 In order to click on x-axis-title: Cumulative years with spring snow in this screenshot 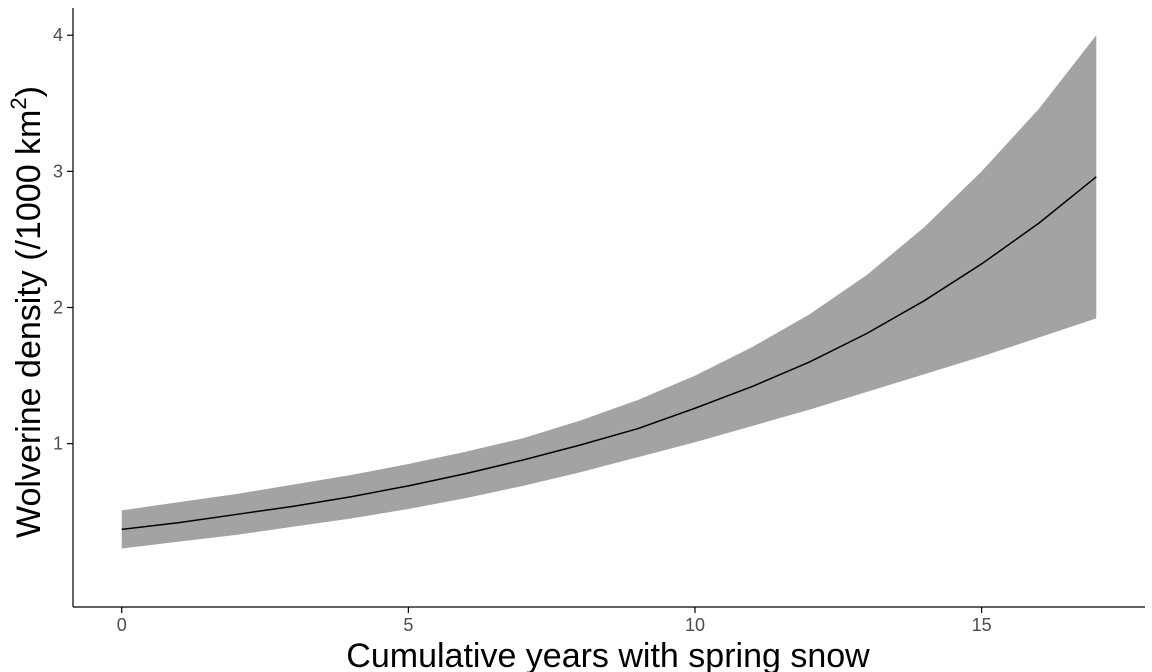, I will do `click(608, 654)`.